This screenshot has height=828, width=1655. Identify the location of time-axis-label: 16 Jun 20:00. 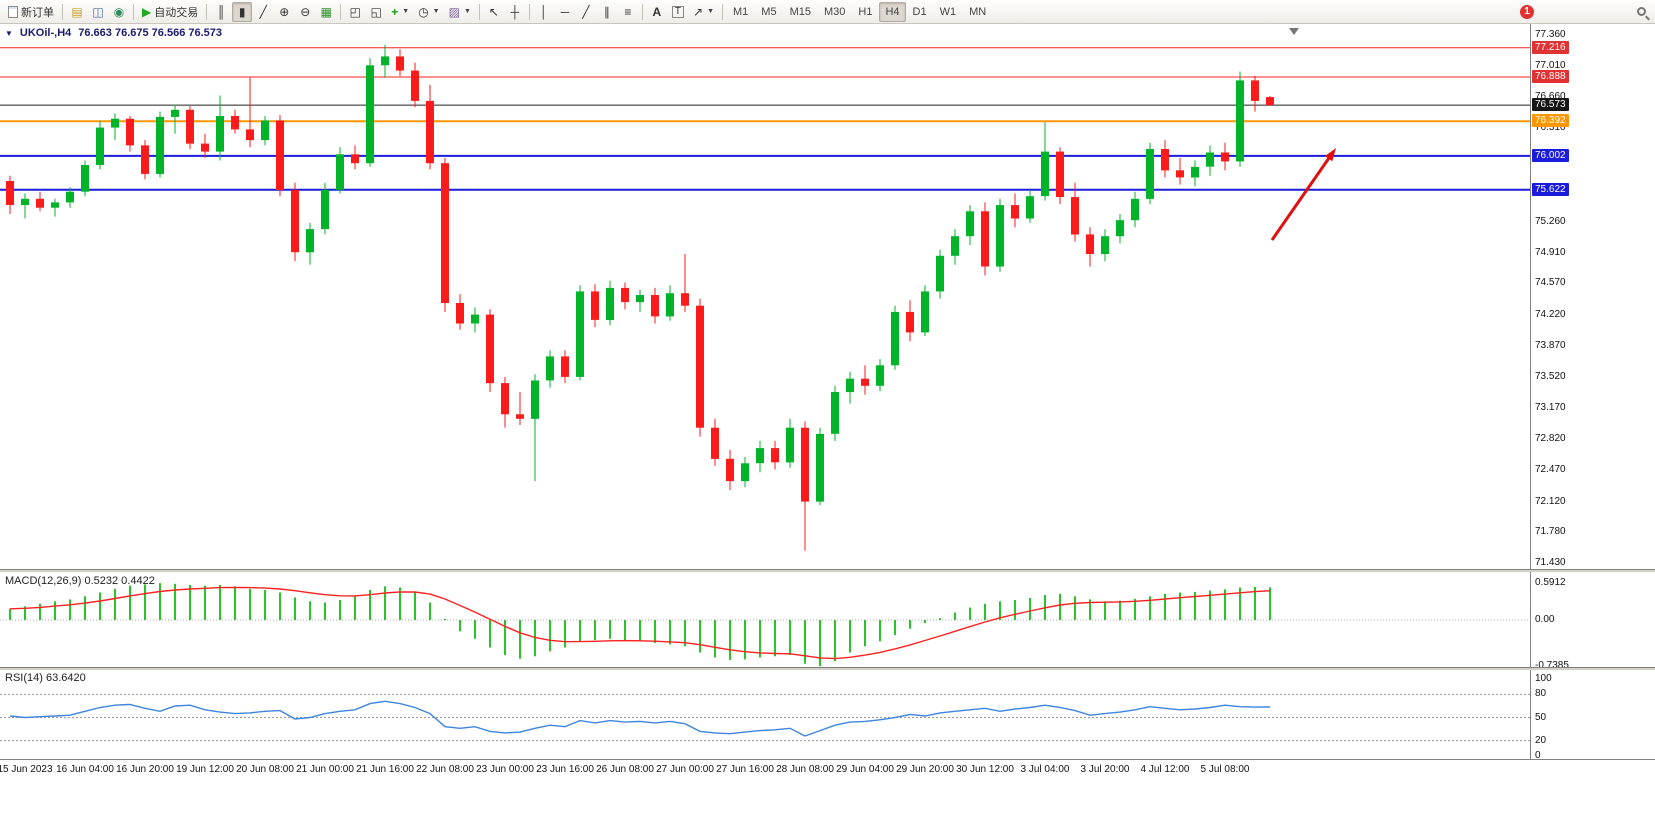
(145, 769).